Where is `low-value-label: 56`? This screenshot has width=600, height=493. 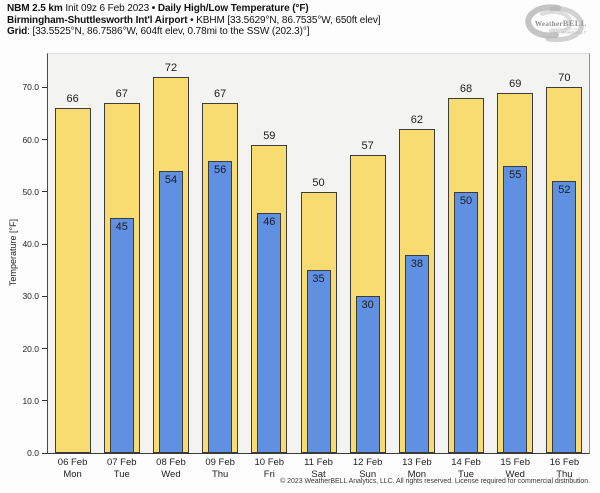 low-value-label: 56 is located at coordinates (220, 169).